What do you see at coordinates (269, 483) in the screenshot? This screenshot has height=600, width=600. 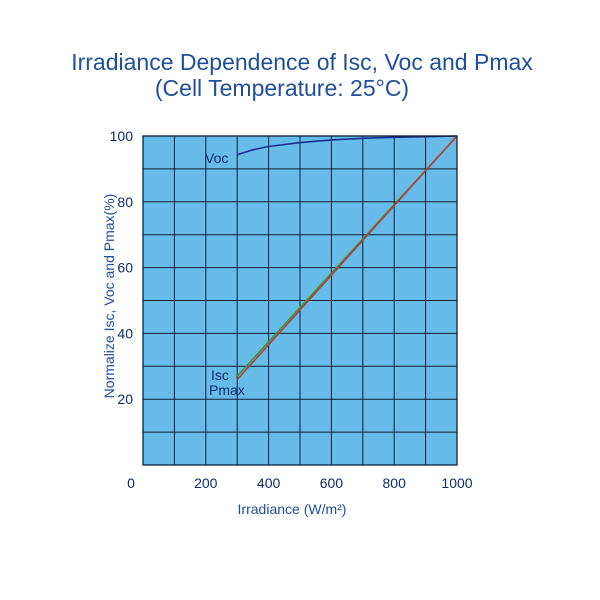 I see `x-tick-label: 400` at bounding box center [269, 483].